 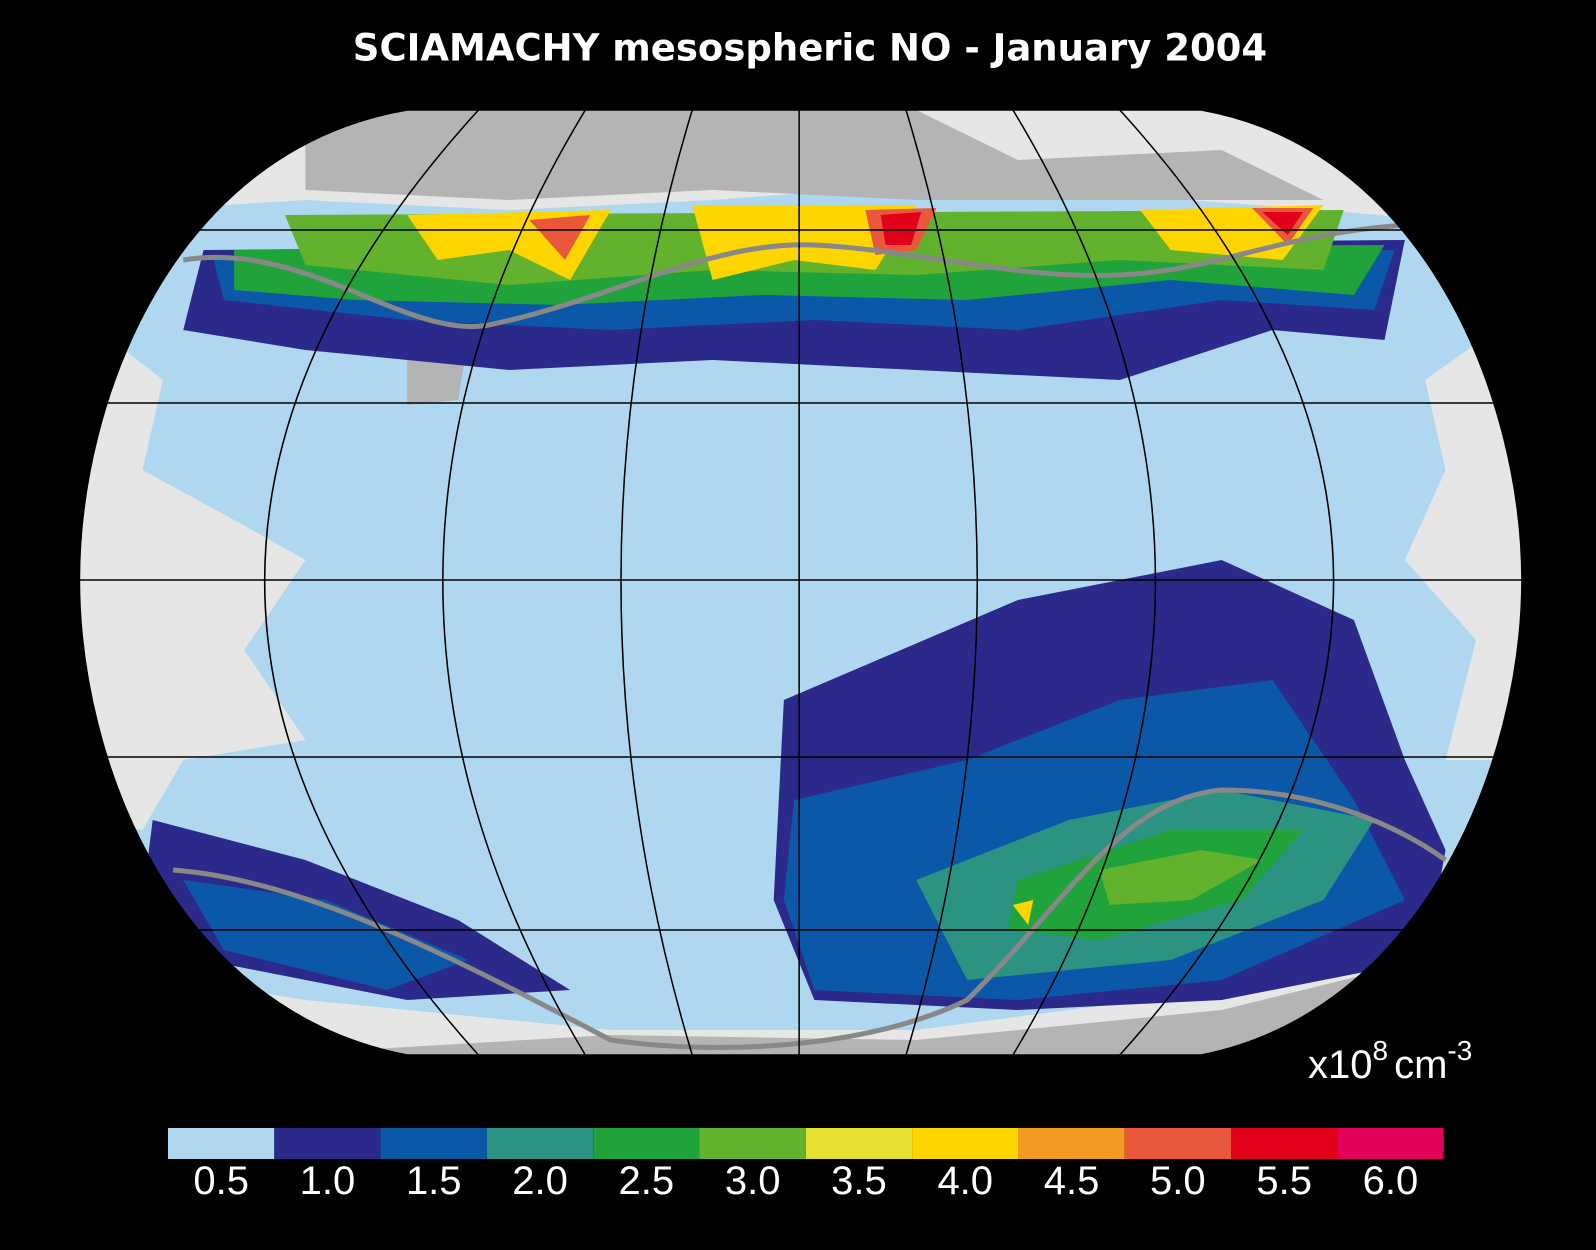 What do you see at coordinates (1072, 1181) in the screenshot?
I see `colorbar-label: 4.5` at bounding box center [1072, 1181].